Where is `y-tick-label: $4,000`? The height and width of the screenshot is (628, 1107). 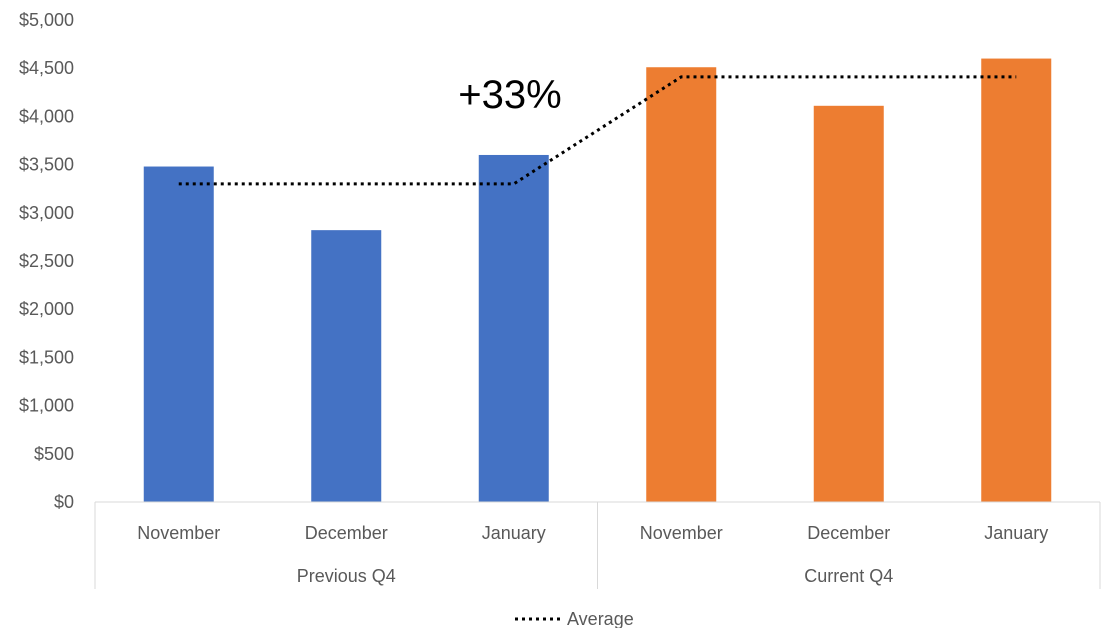 y-tick-label: $4,000 is located at coordinates (46, 116).